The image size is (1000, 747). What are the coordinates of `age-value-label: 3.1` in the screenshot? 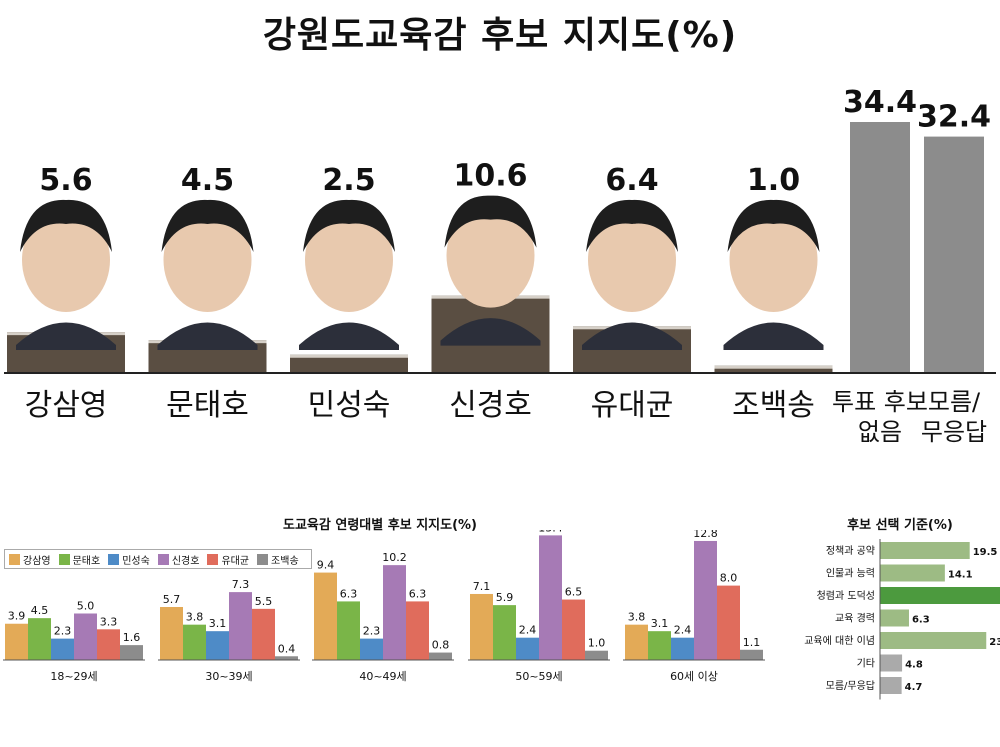 It's located at (218, 623).